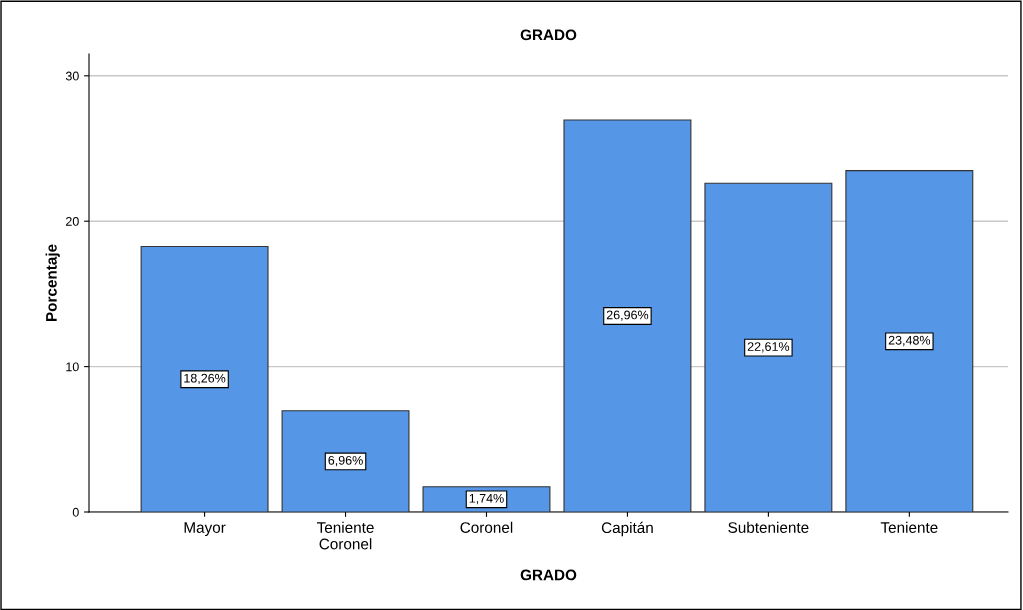  Describe the element at coordinates (205, 529) in the screenshot. I see `x-tick-label: Mayor` at that location.